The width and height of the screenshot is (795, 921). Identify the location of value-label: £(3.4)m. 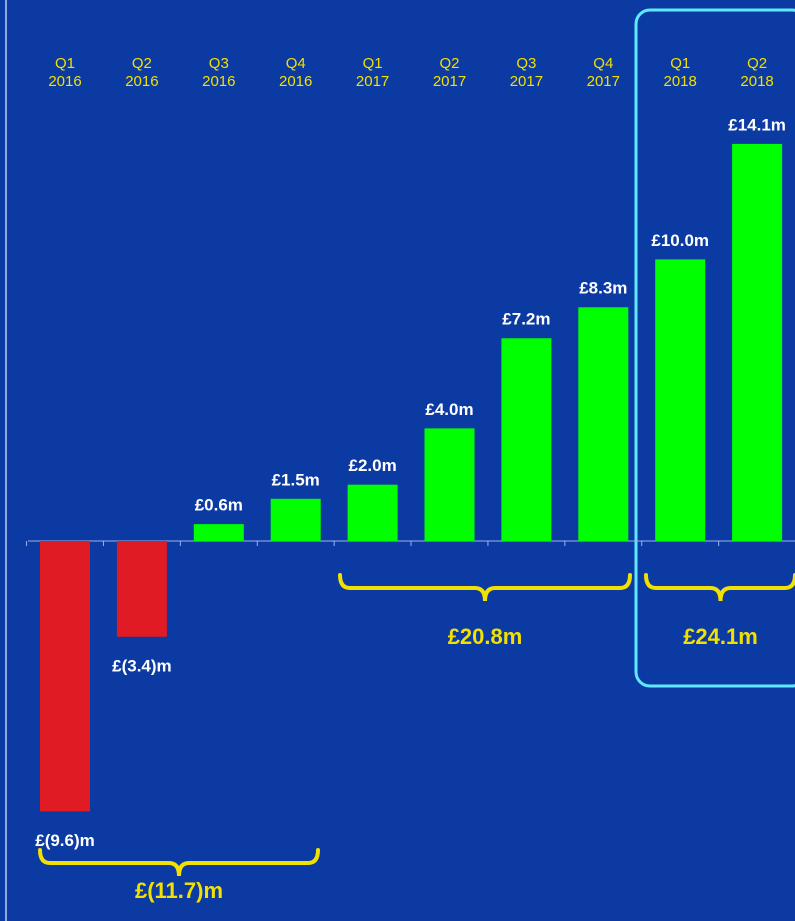
(142, 665).